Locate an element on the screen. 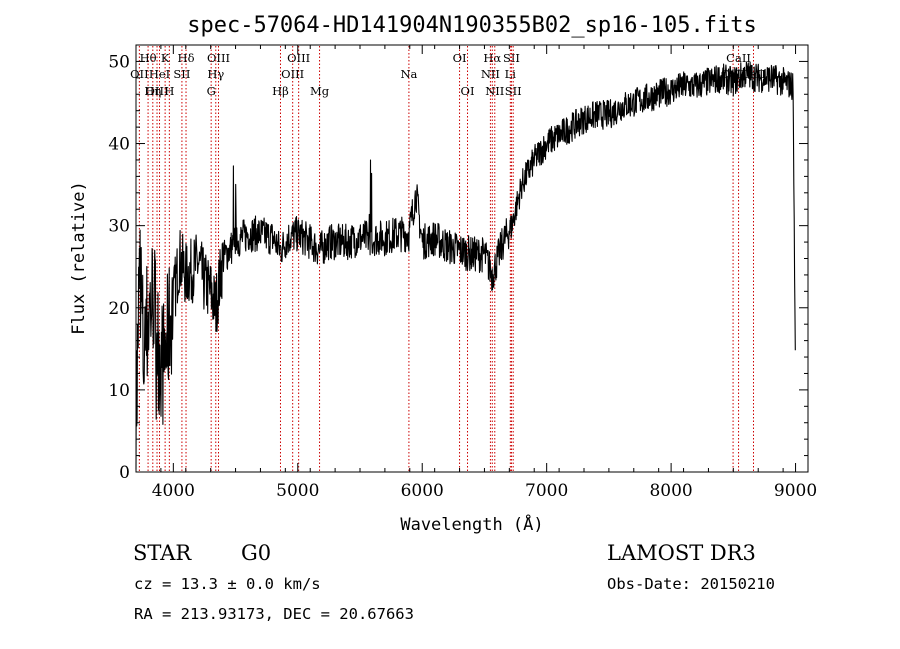  line-marker-label-0: Hθ is located at coordinates (148, 58).